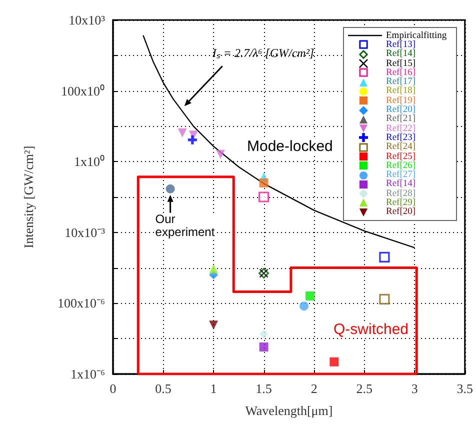  What do you see at coordinates (81, 303) in the screenshot?
I see `y-tick-label: 100x10⁻⁶` at bounding box center [81, 303].